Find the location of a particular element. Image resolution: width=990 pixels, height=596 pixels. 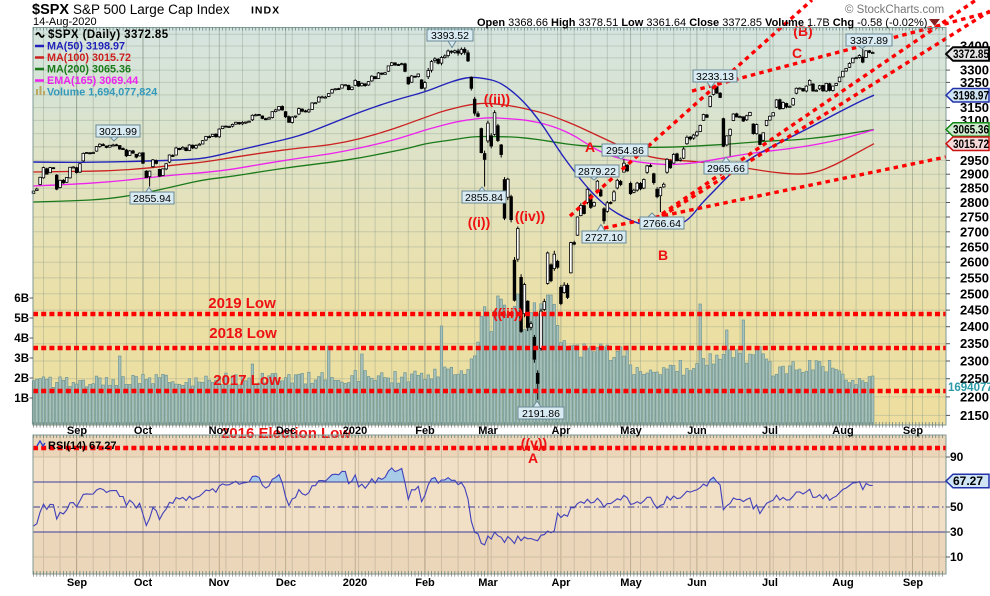

svg-text: 2017 Low is located at coordinates (247, 380).